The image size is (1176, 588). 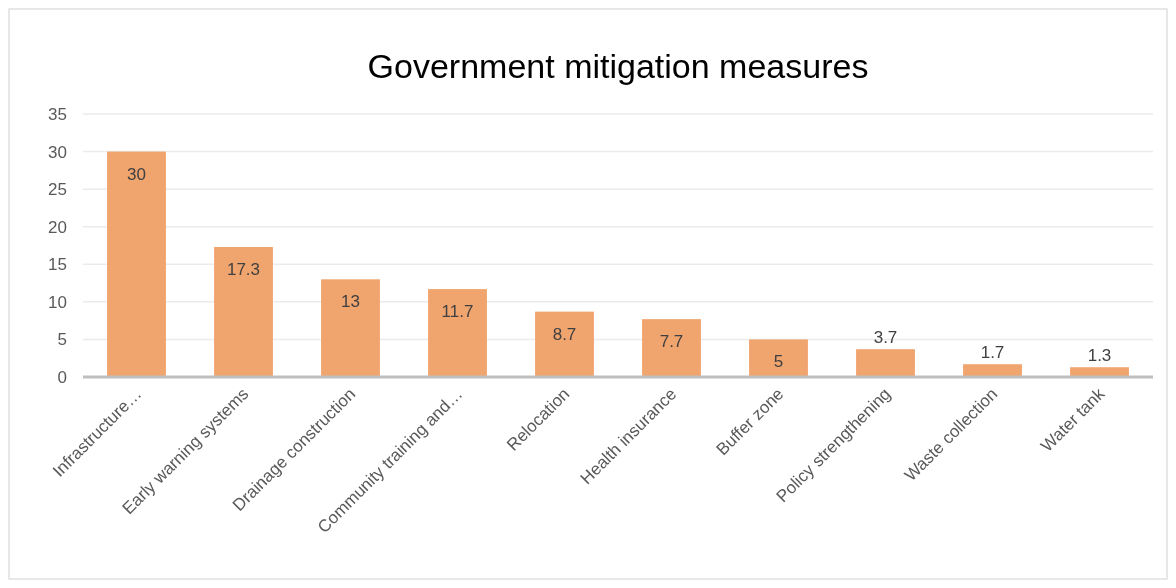 What do you see at coordinates (992, 353) in the screenshot?
I see `data-label: 1.7` at bounding box center [992, 353].